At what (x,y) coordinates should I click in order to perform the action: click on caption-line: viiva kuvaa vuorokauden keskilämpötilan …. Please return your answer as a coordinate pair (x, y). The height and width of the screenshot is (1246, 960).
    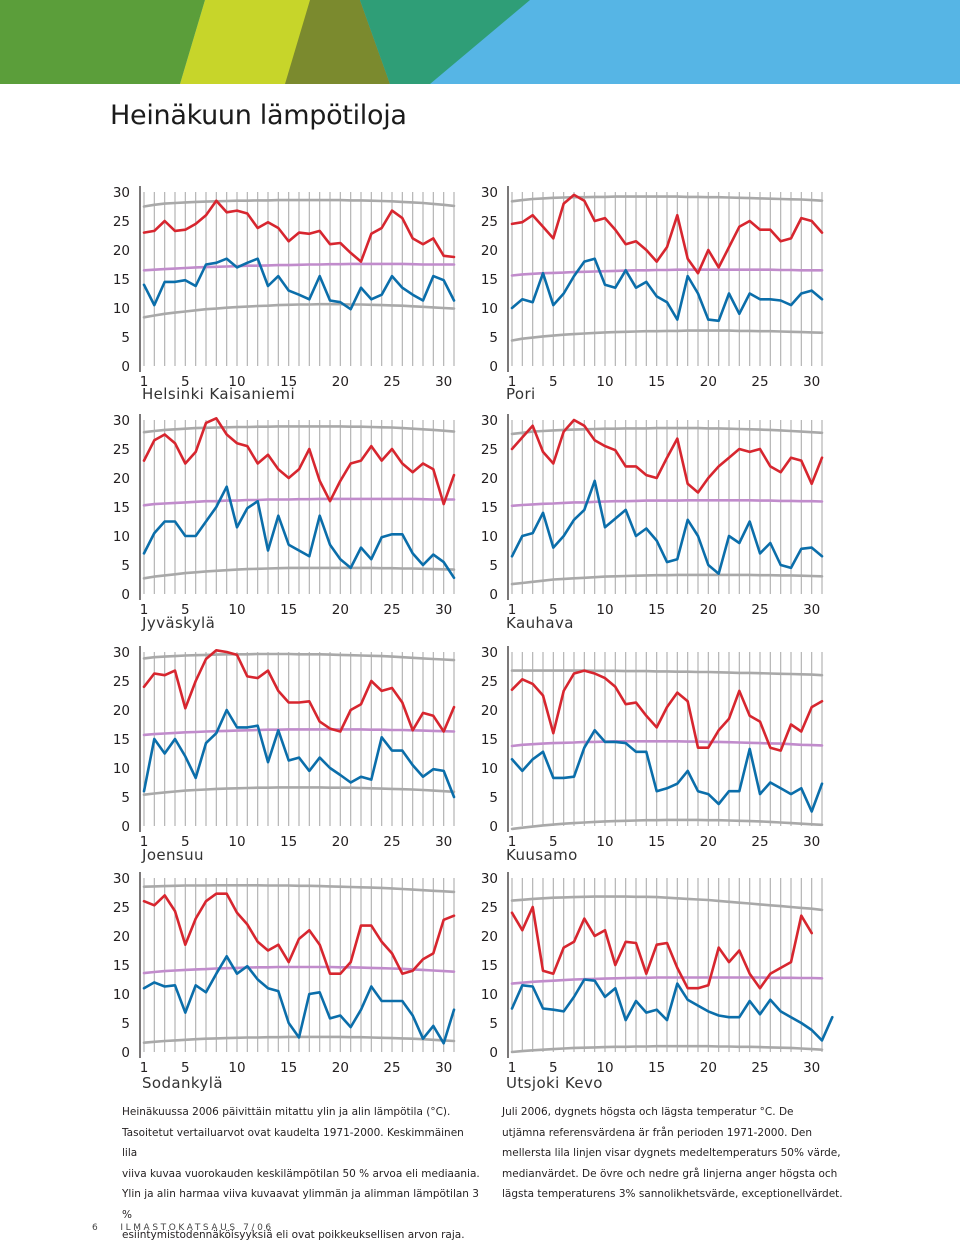
    Looking at the image, I should click on (301, 1173).